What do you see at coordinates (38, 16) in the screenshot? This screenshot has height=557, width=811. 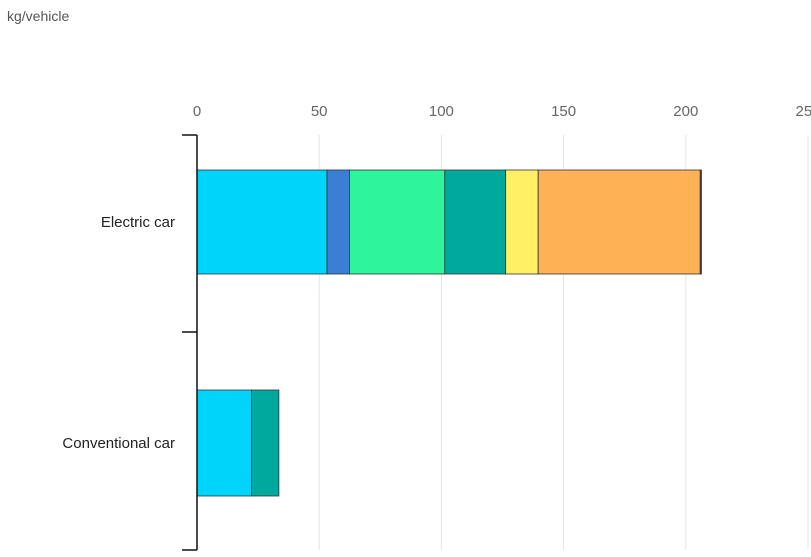 I see `unit-label: kg/vehicle` at bounding box center [38, 16].